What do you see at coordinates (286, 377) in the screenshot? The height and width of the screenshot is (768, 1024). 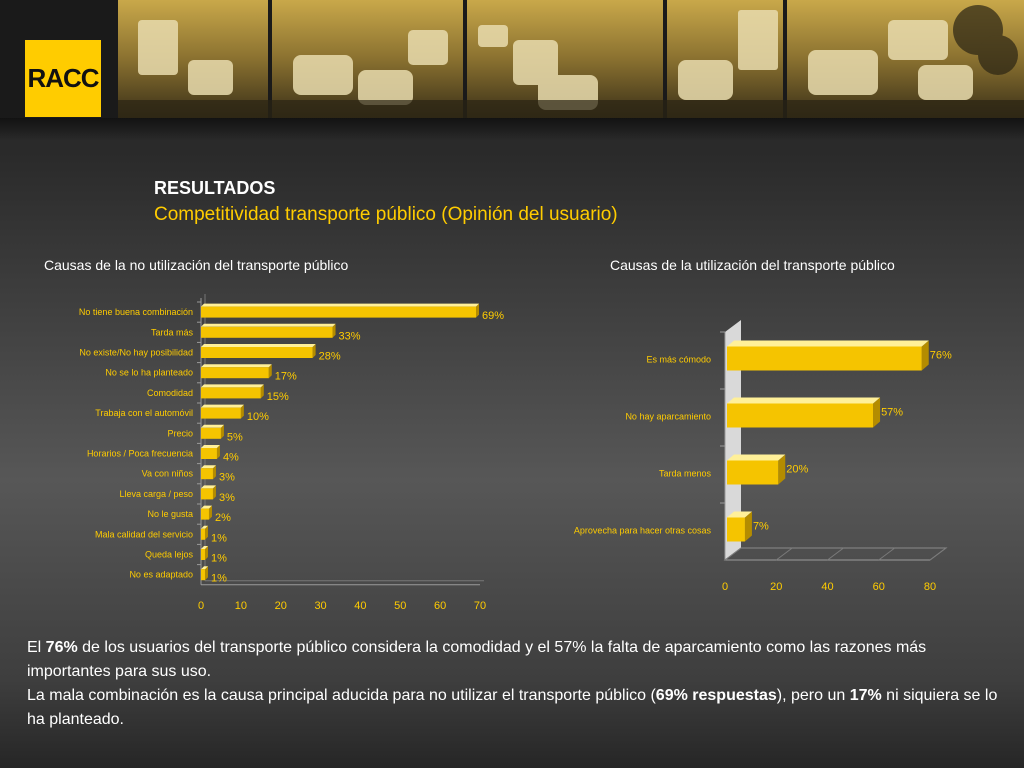 I see `value-label: 17%` at bounding box center [286, 377].